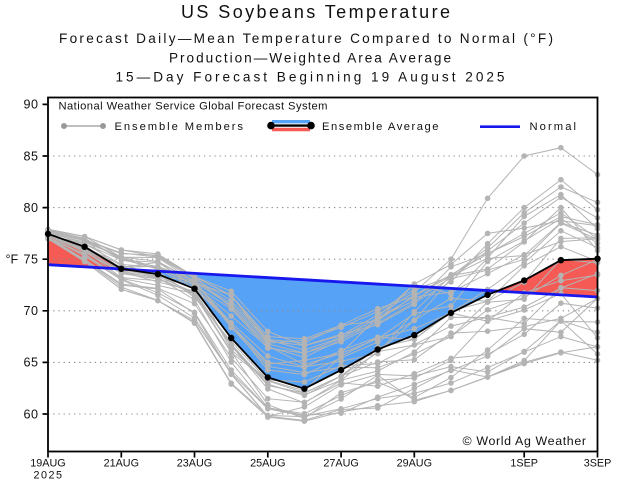  I want to click on svg-text: 3SEP, so click(598, 464).